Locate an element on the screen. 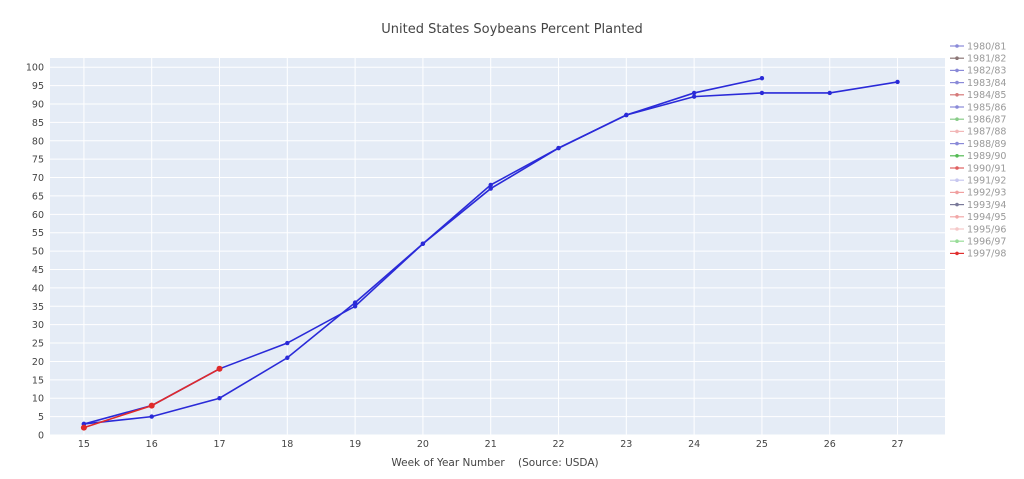 This screenshot has height=479, width=1024. legend-item-1984-85: 1984/85 is located at coordinates (978, 95).